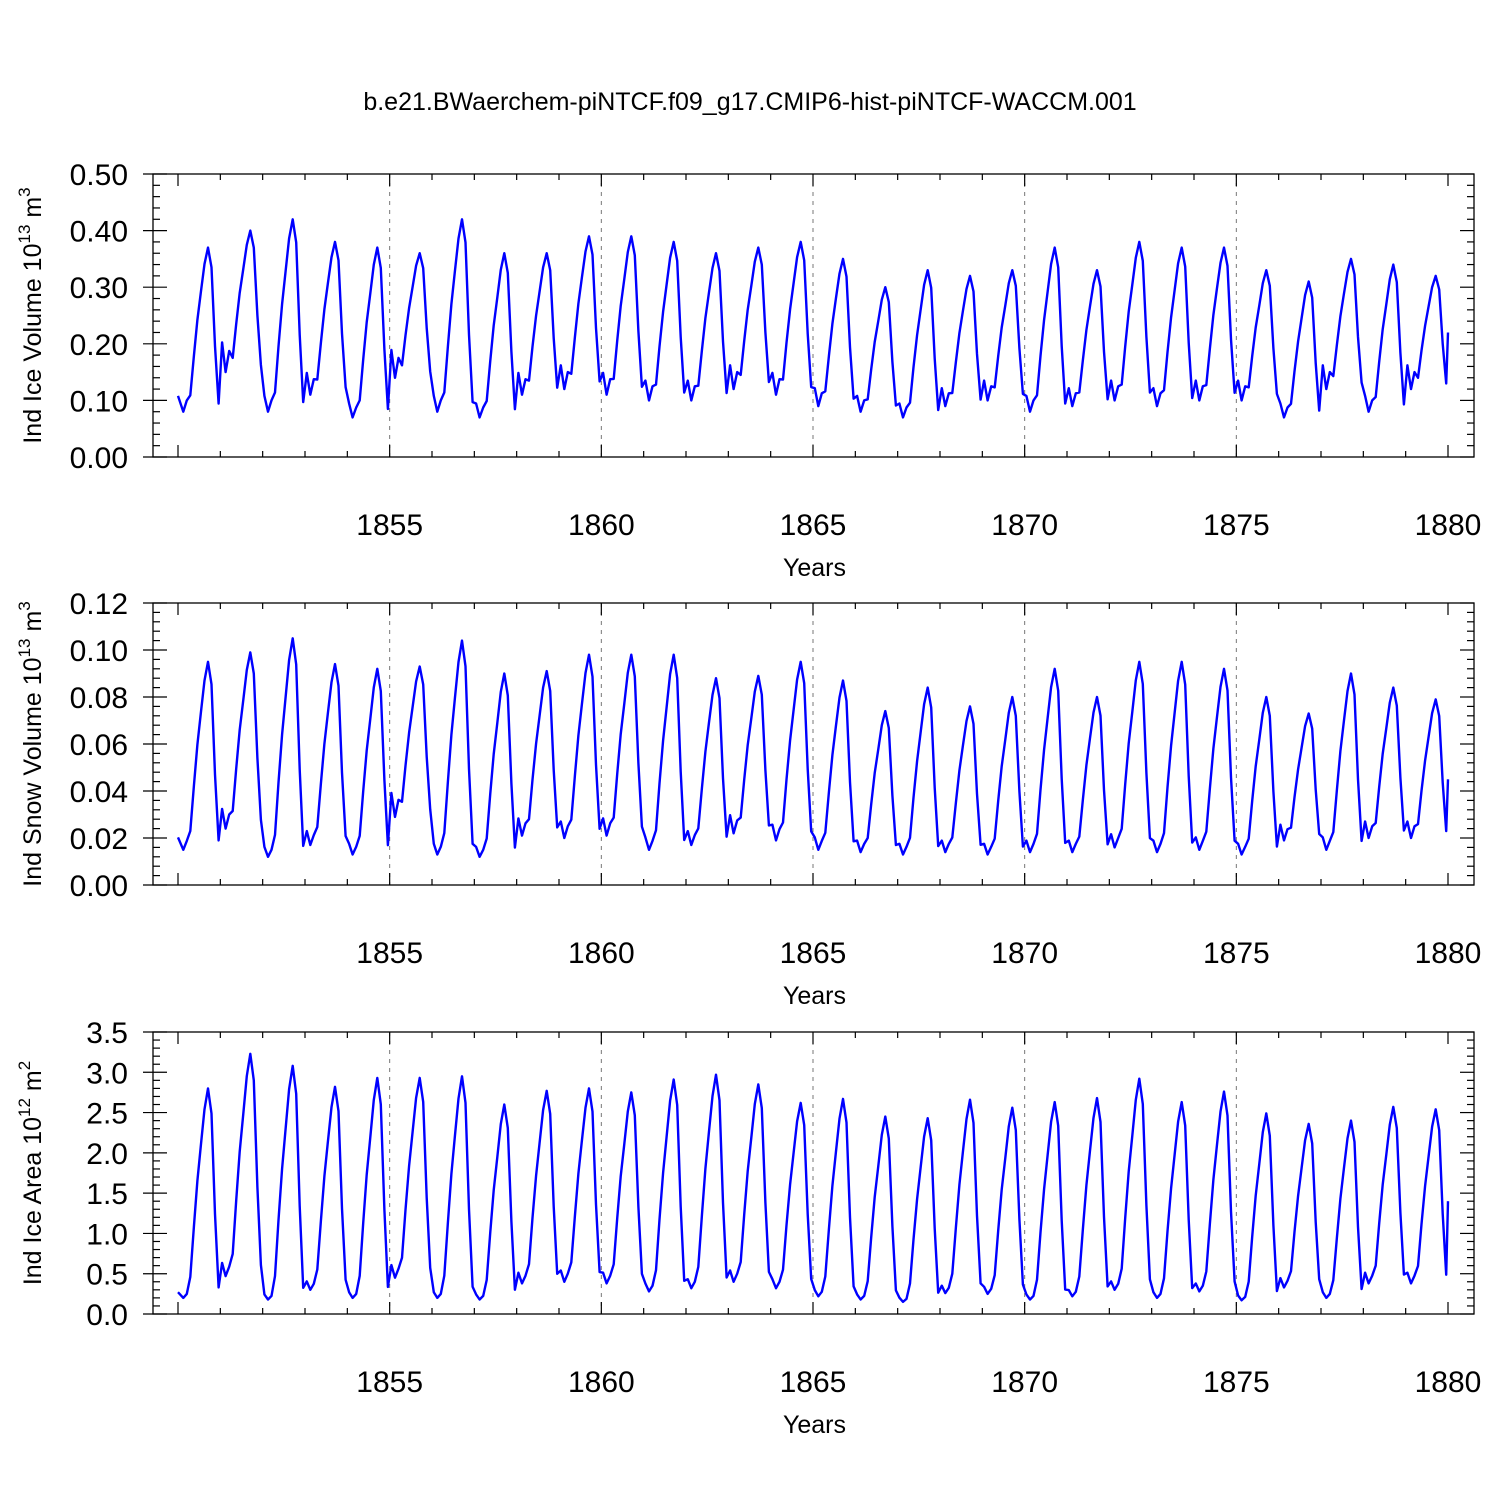 The height and width of the screenshot is (1500, 1500). Describe the element at coordinates (107, 1033) in the screenshot. I see `y-tick-label: 3.5` at that location.